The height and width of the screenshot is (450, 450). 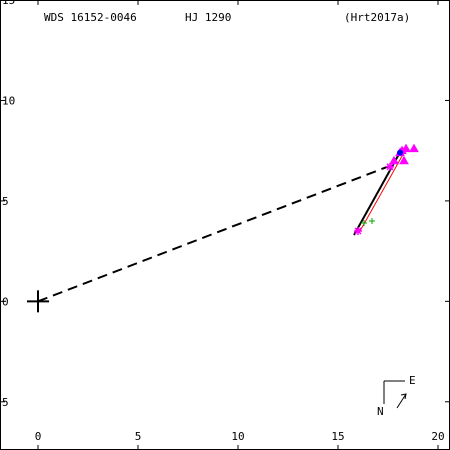 I want to click on x-tick-label: 20, so click(x=437, y=436).